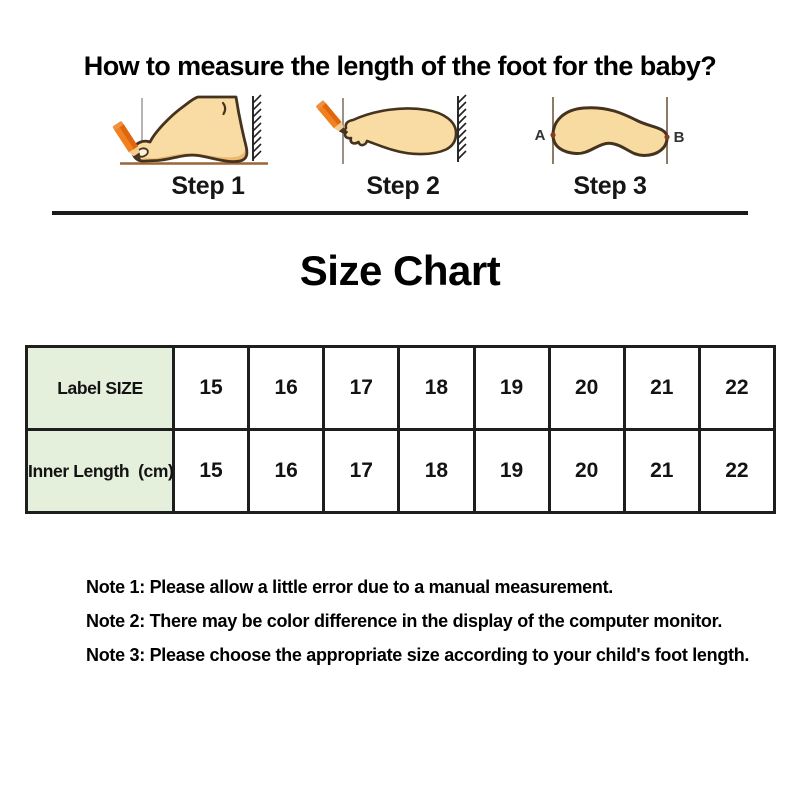  What do you see at coordinates (511, 388) in the screenshot?
I see `size-cell: 19` at bounding box center [511, 388].